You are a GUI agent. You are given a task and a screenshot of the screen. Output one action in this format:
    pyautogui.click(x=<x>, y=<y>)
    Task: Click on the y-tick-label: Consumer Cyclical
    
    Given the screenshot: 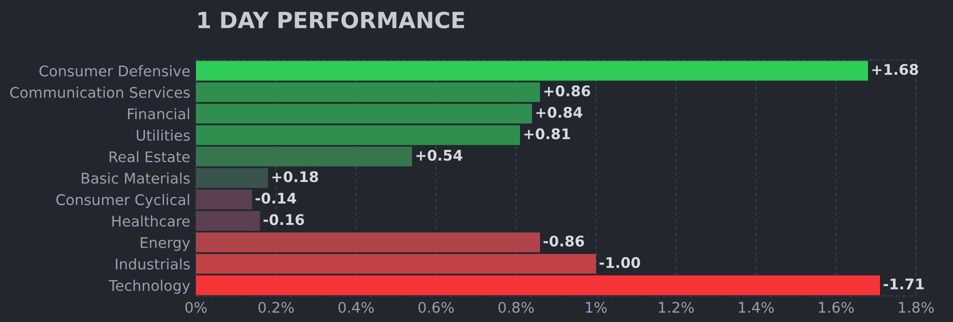 What is the action you would take?
    pyautogui.click(x=123, y=201)
    